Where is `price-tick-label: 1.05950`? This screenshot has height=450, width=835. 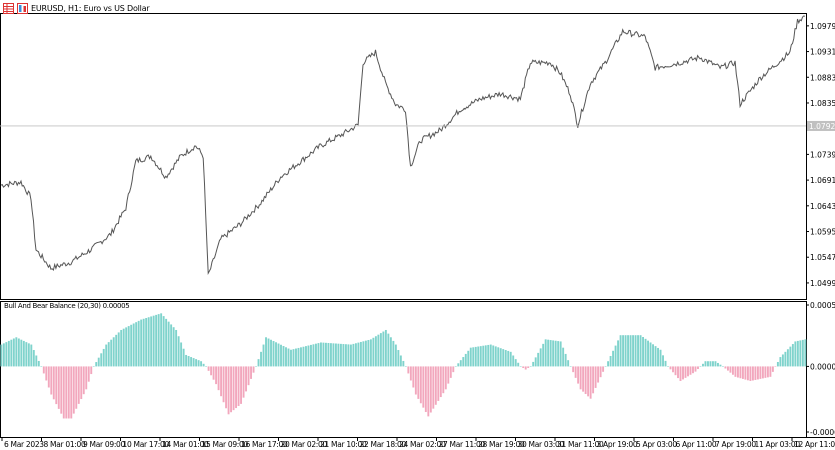 price-tick-label: 1.05950 is located at coordinates (822, 232).